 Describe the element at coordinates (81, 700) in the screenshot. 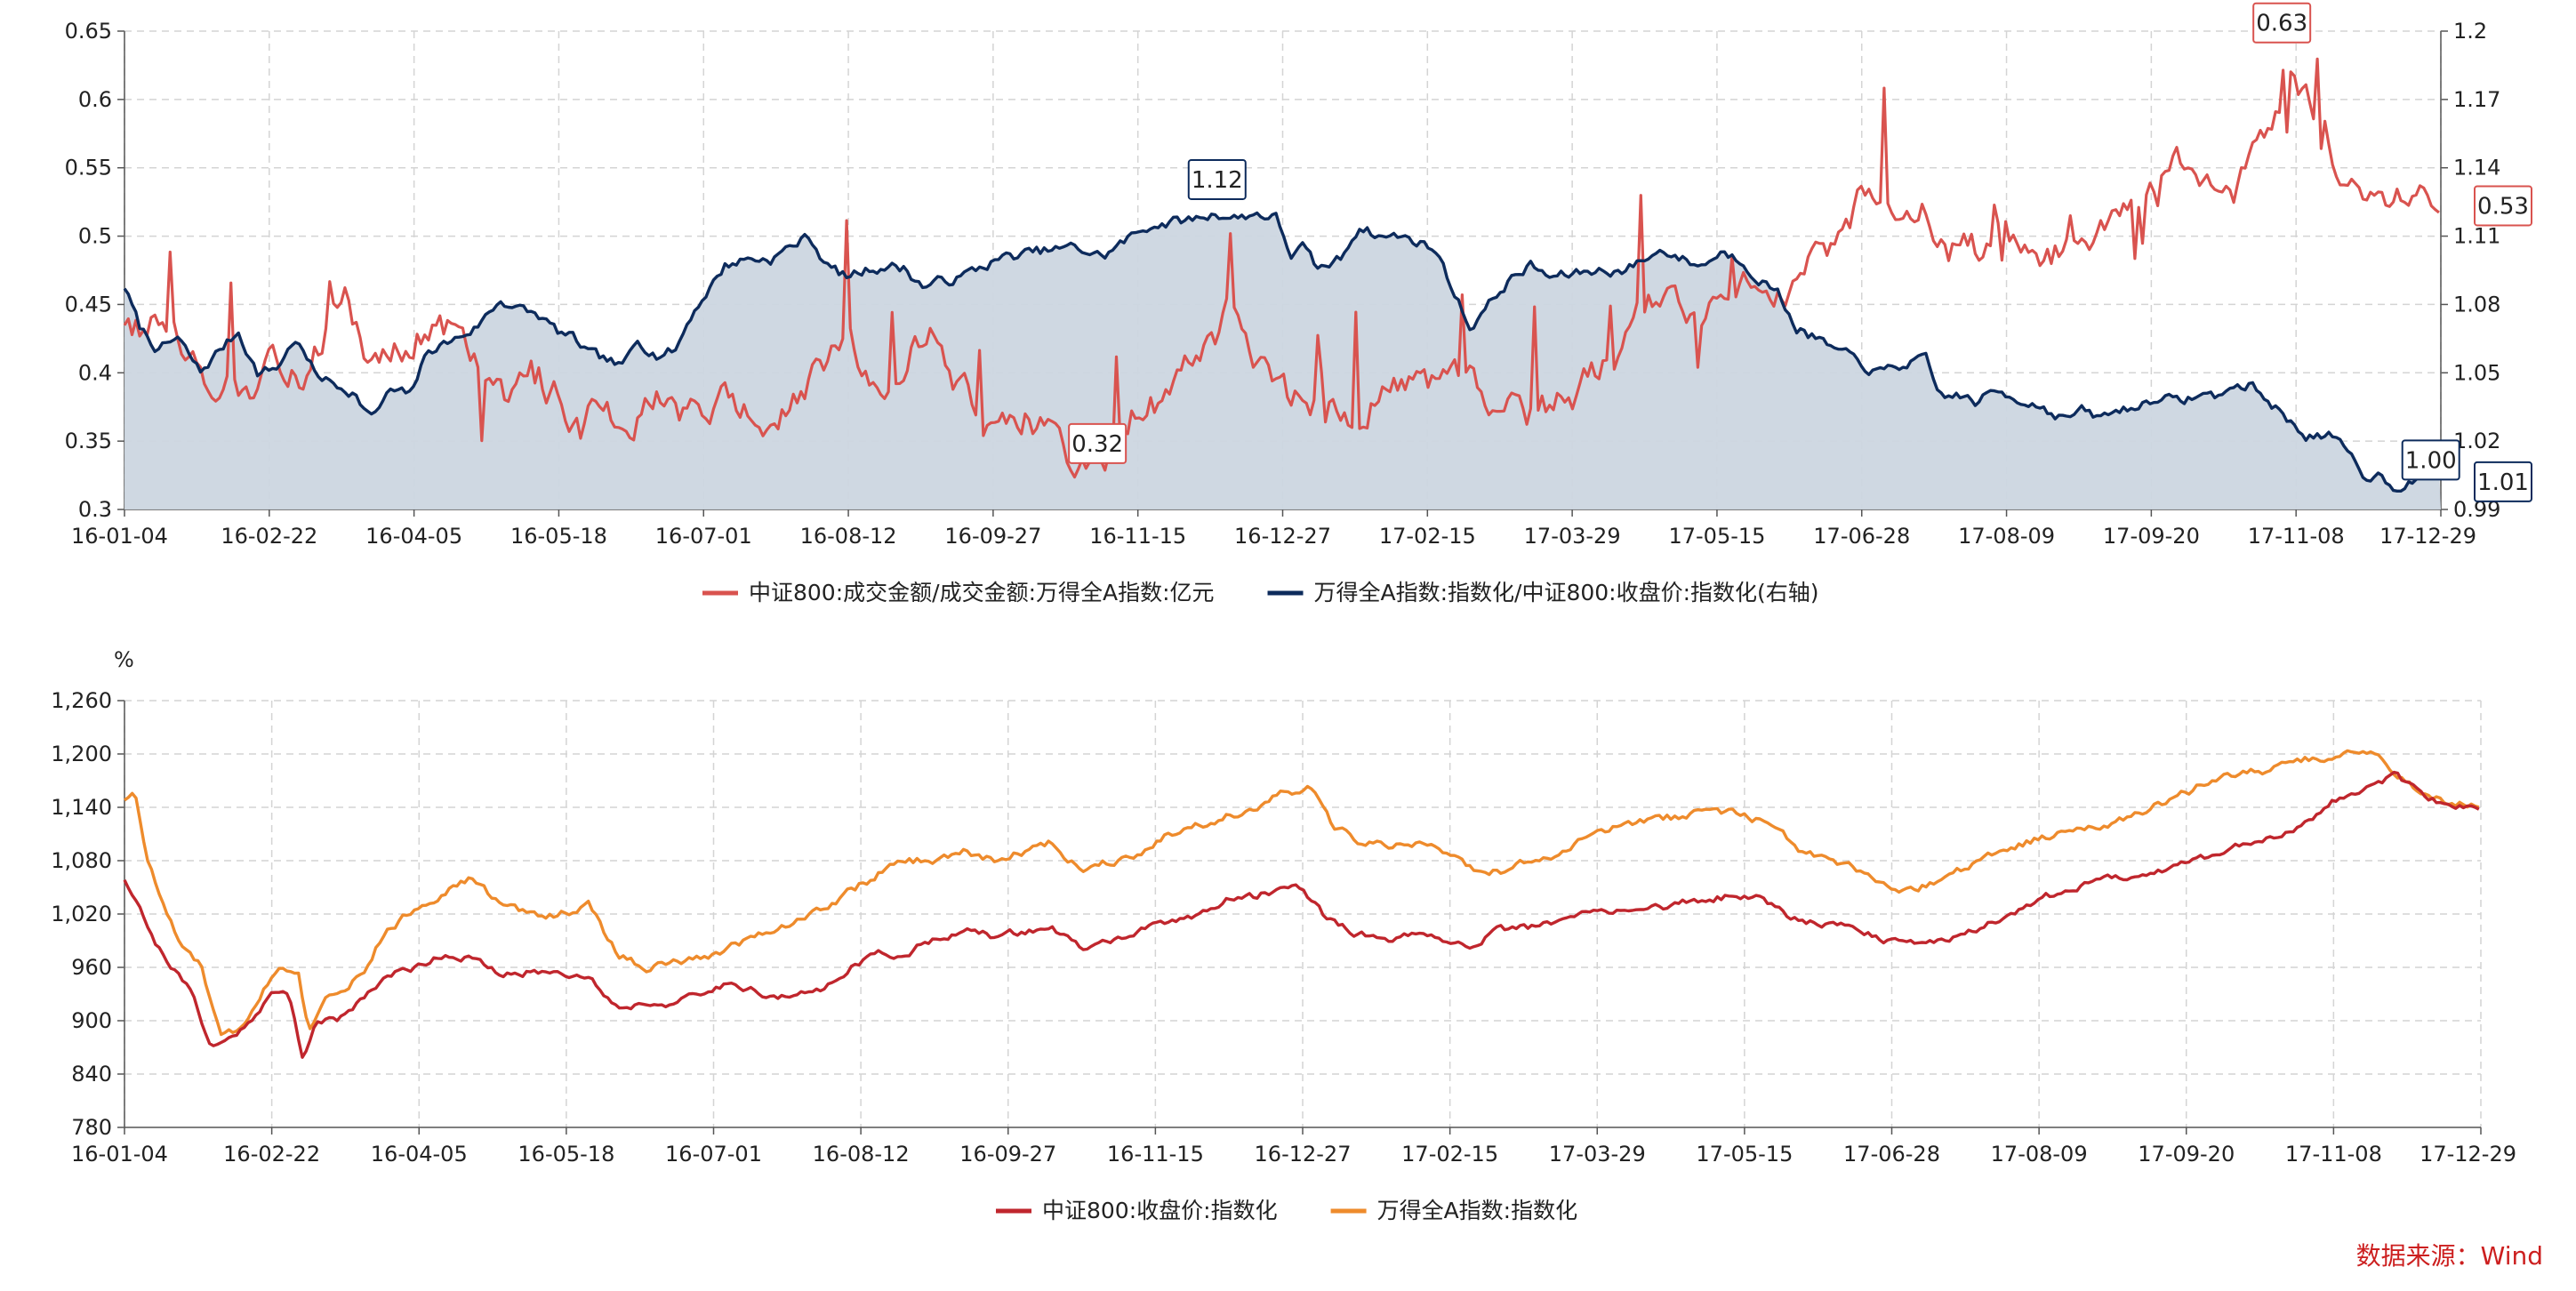

I see `y-left-tick-label: 1,260` at that location.